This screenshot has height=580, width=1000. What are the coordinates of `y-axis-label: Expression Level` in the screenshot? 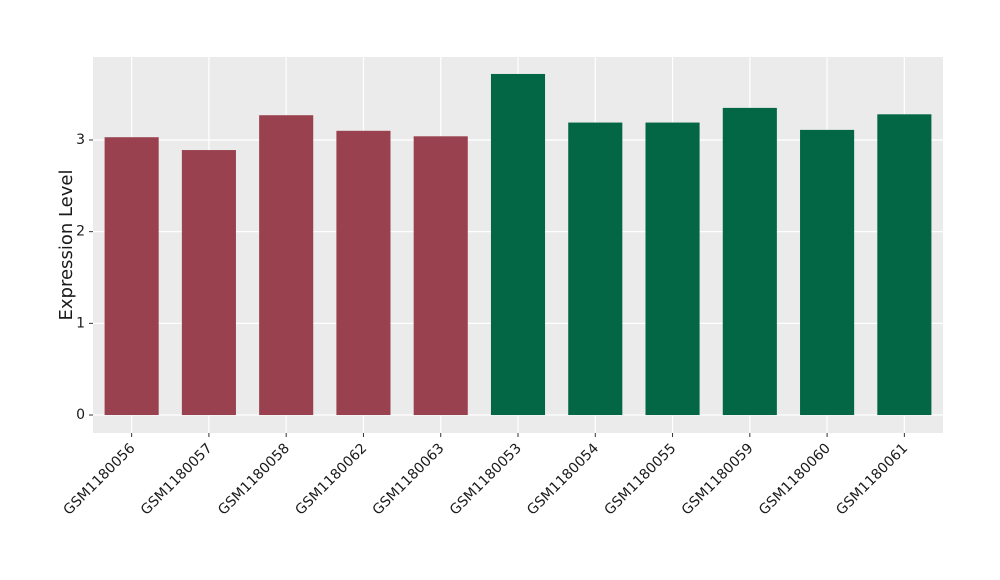 It's located at (66, 245).